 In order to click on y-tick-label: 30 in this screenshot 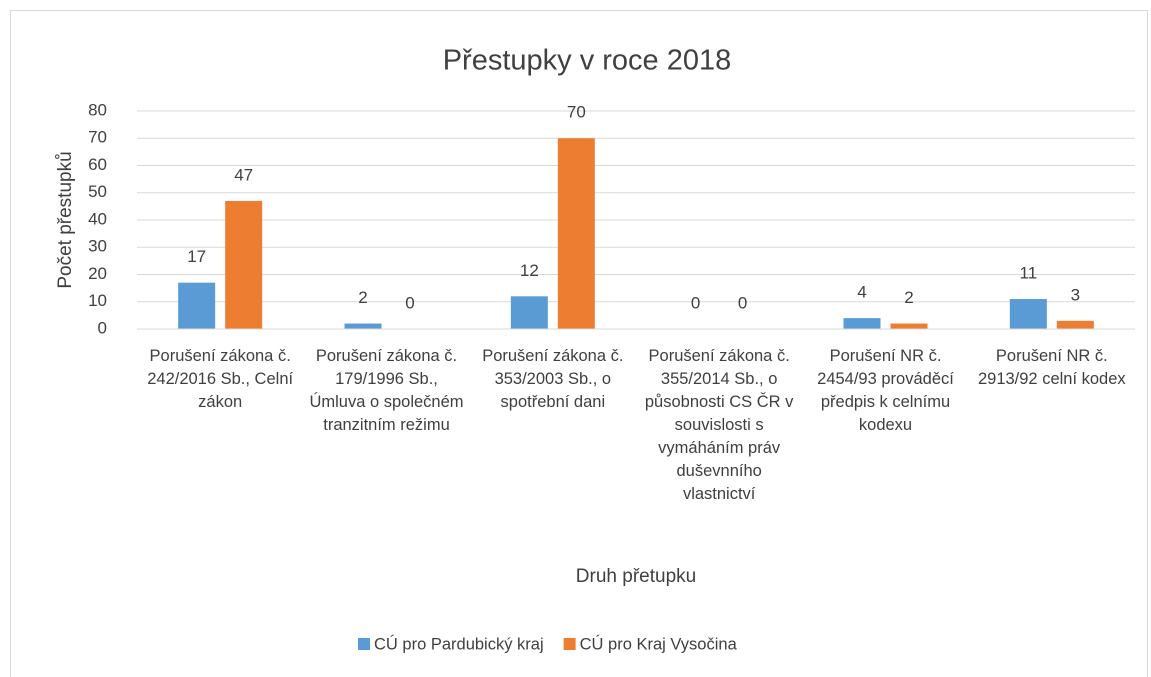, I will do `click(97, 246)`.